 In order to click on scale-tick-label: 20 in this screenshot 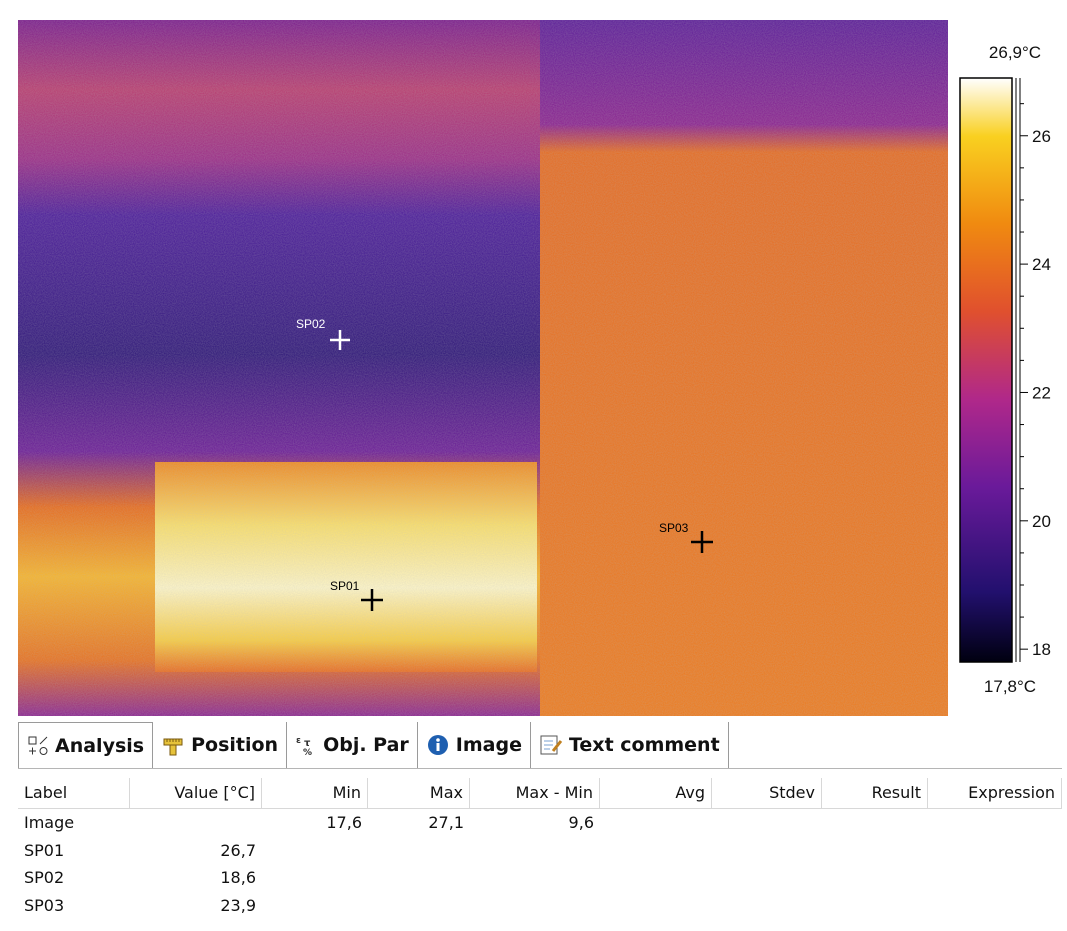, I will do `click(1041, 521)`.